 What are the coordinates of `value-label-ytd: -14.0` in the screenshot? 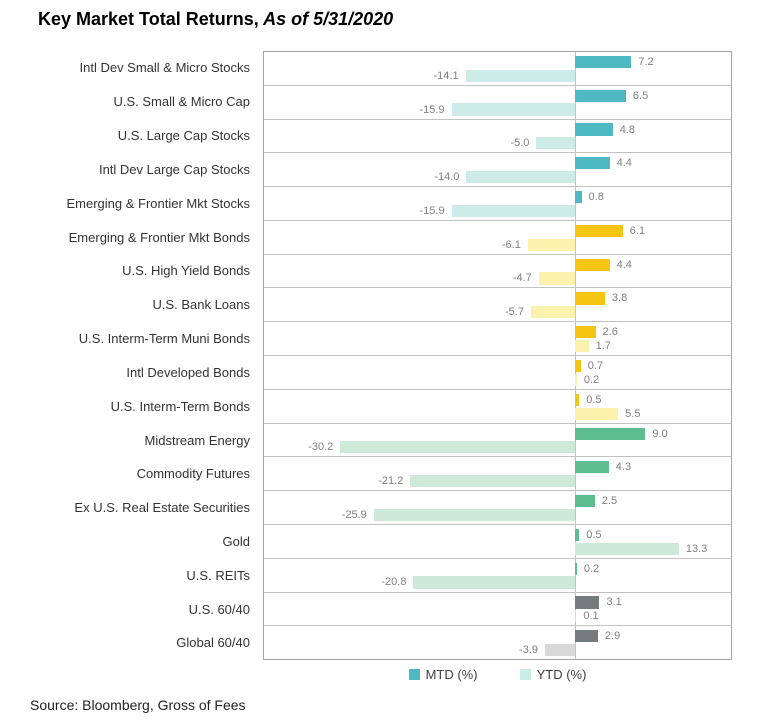 It's located at (447, 177).